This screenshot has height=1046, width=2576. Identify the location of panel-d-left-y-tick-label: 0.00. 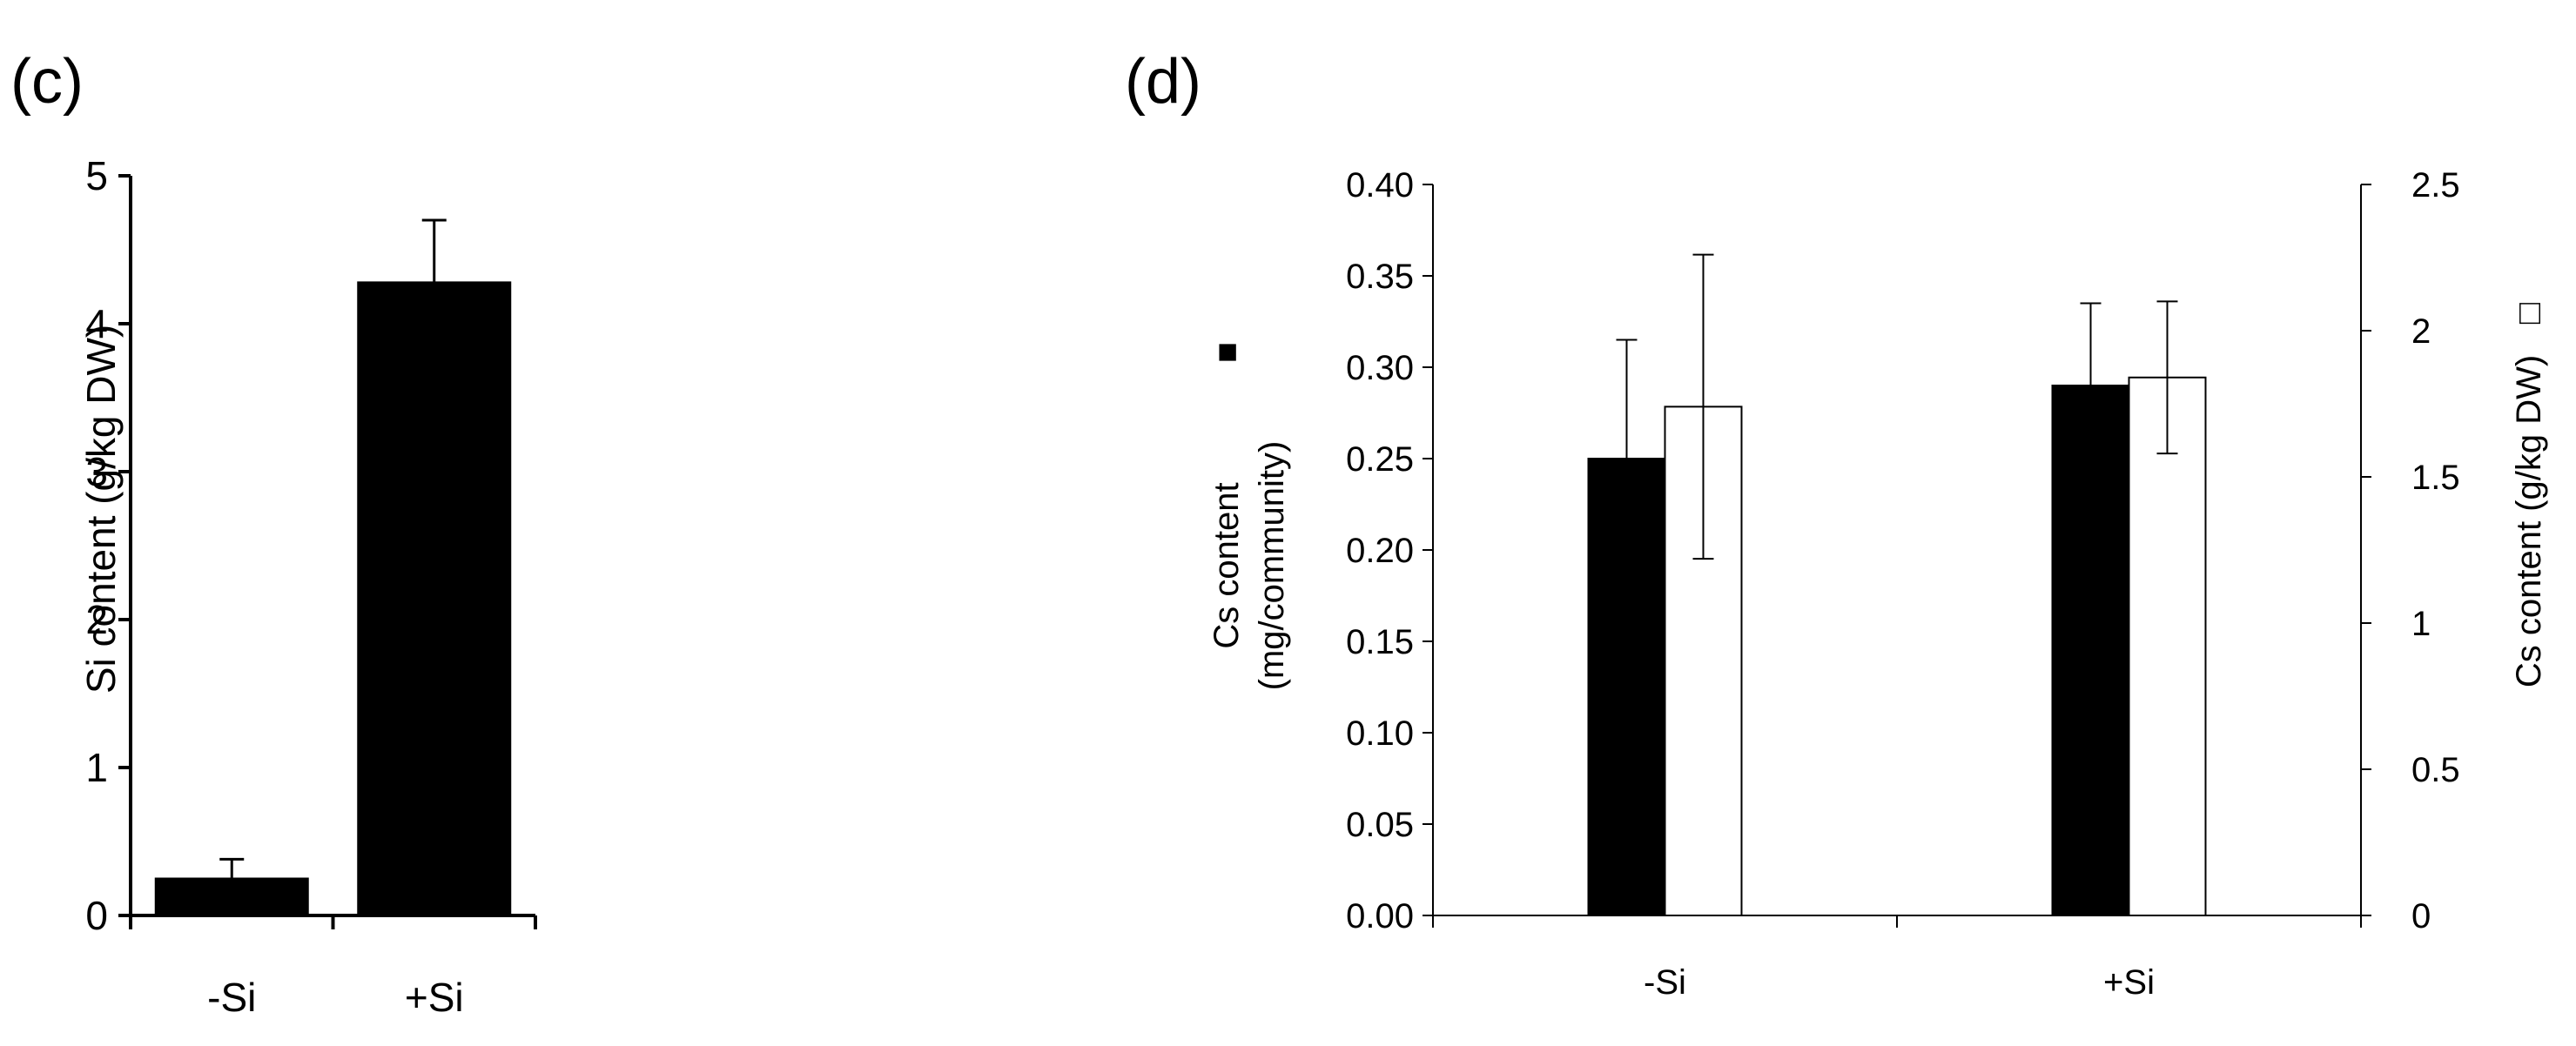
(1380, 916).